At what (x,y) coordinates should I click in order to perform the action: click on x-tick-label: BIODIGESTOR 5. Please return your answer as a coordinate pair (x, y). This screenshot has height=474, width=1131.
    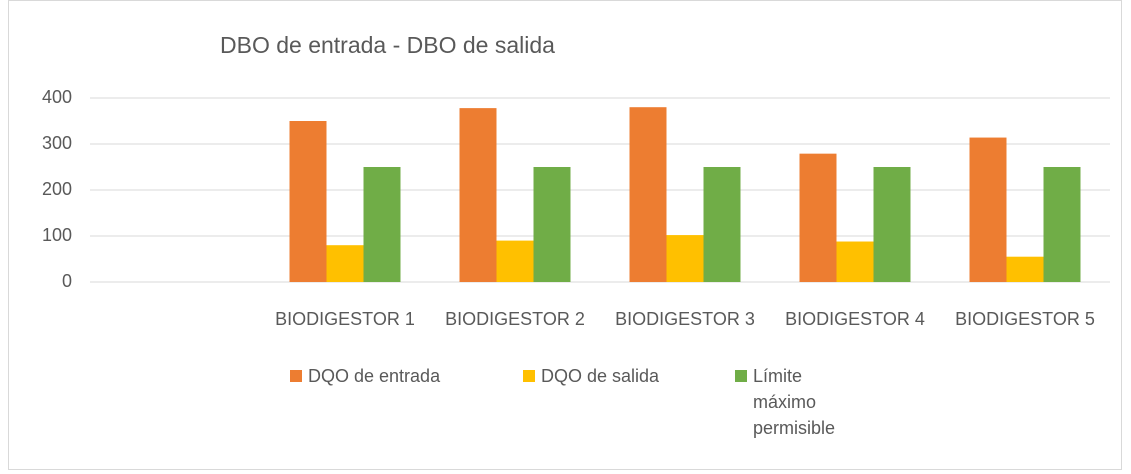
    Looking at the image, I should click on (1025, 319).